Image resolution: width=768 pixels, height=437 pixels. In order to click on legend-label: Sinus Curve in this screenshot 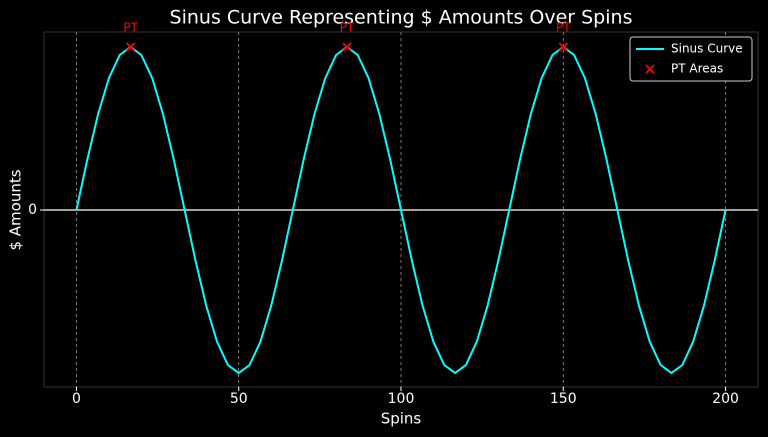, I will do `click(707, 49)`.